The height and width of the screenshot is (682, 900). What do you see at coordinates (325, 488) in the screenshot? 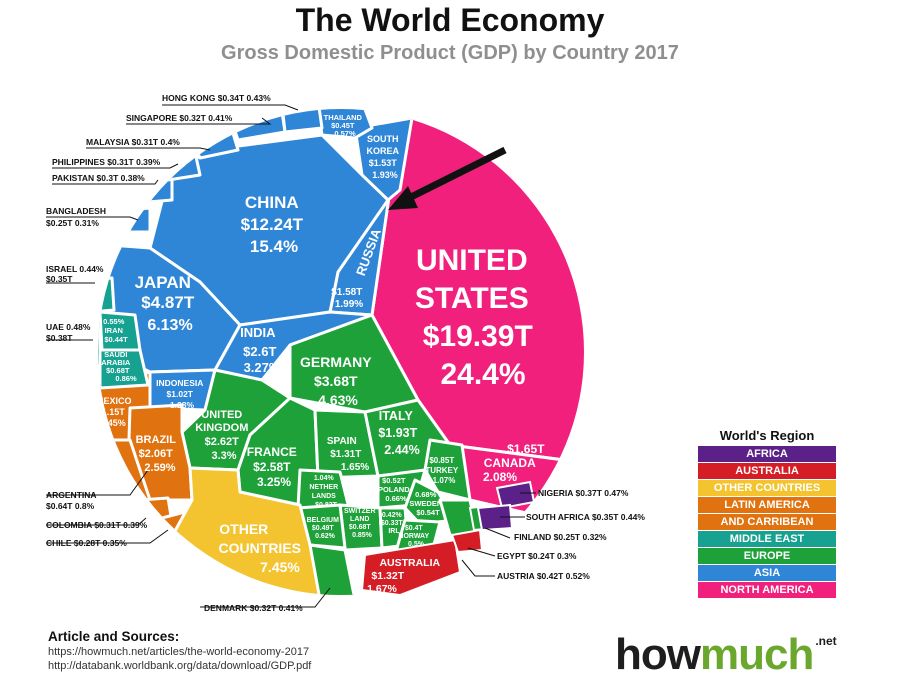
I see `label-netherlands: 1.04% NETHER LANDS $0.83T` at bounding box center [325, 488].